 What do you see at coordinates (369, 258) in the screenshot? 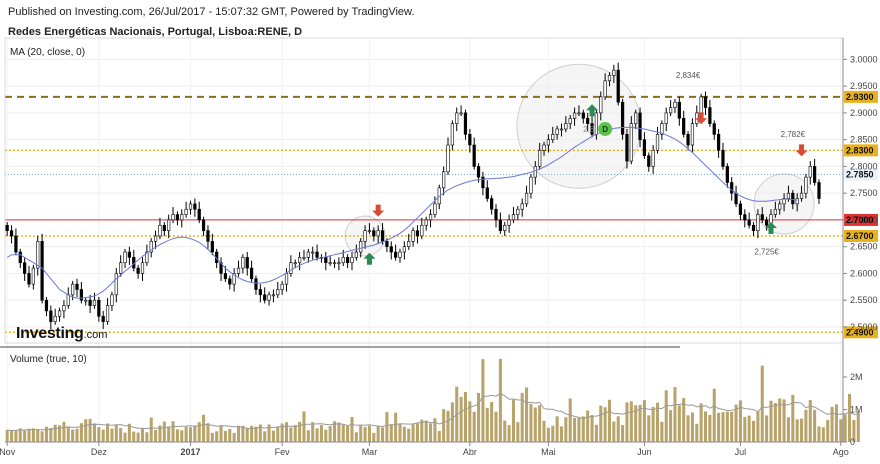
I see `arrow-up-icon` at bounding box center [369, 258].